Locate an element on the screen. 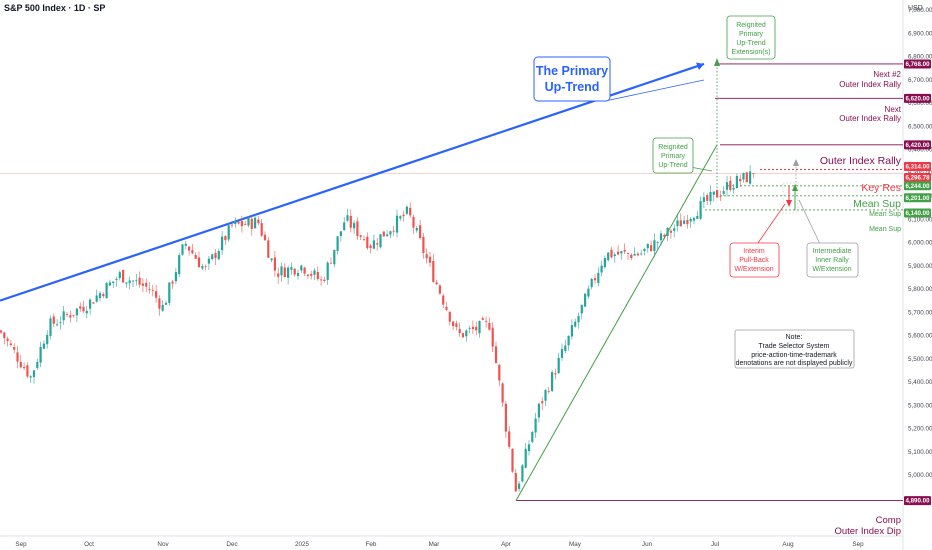  x-tick-label: Mar is located at coordinates (434, 544).